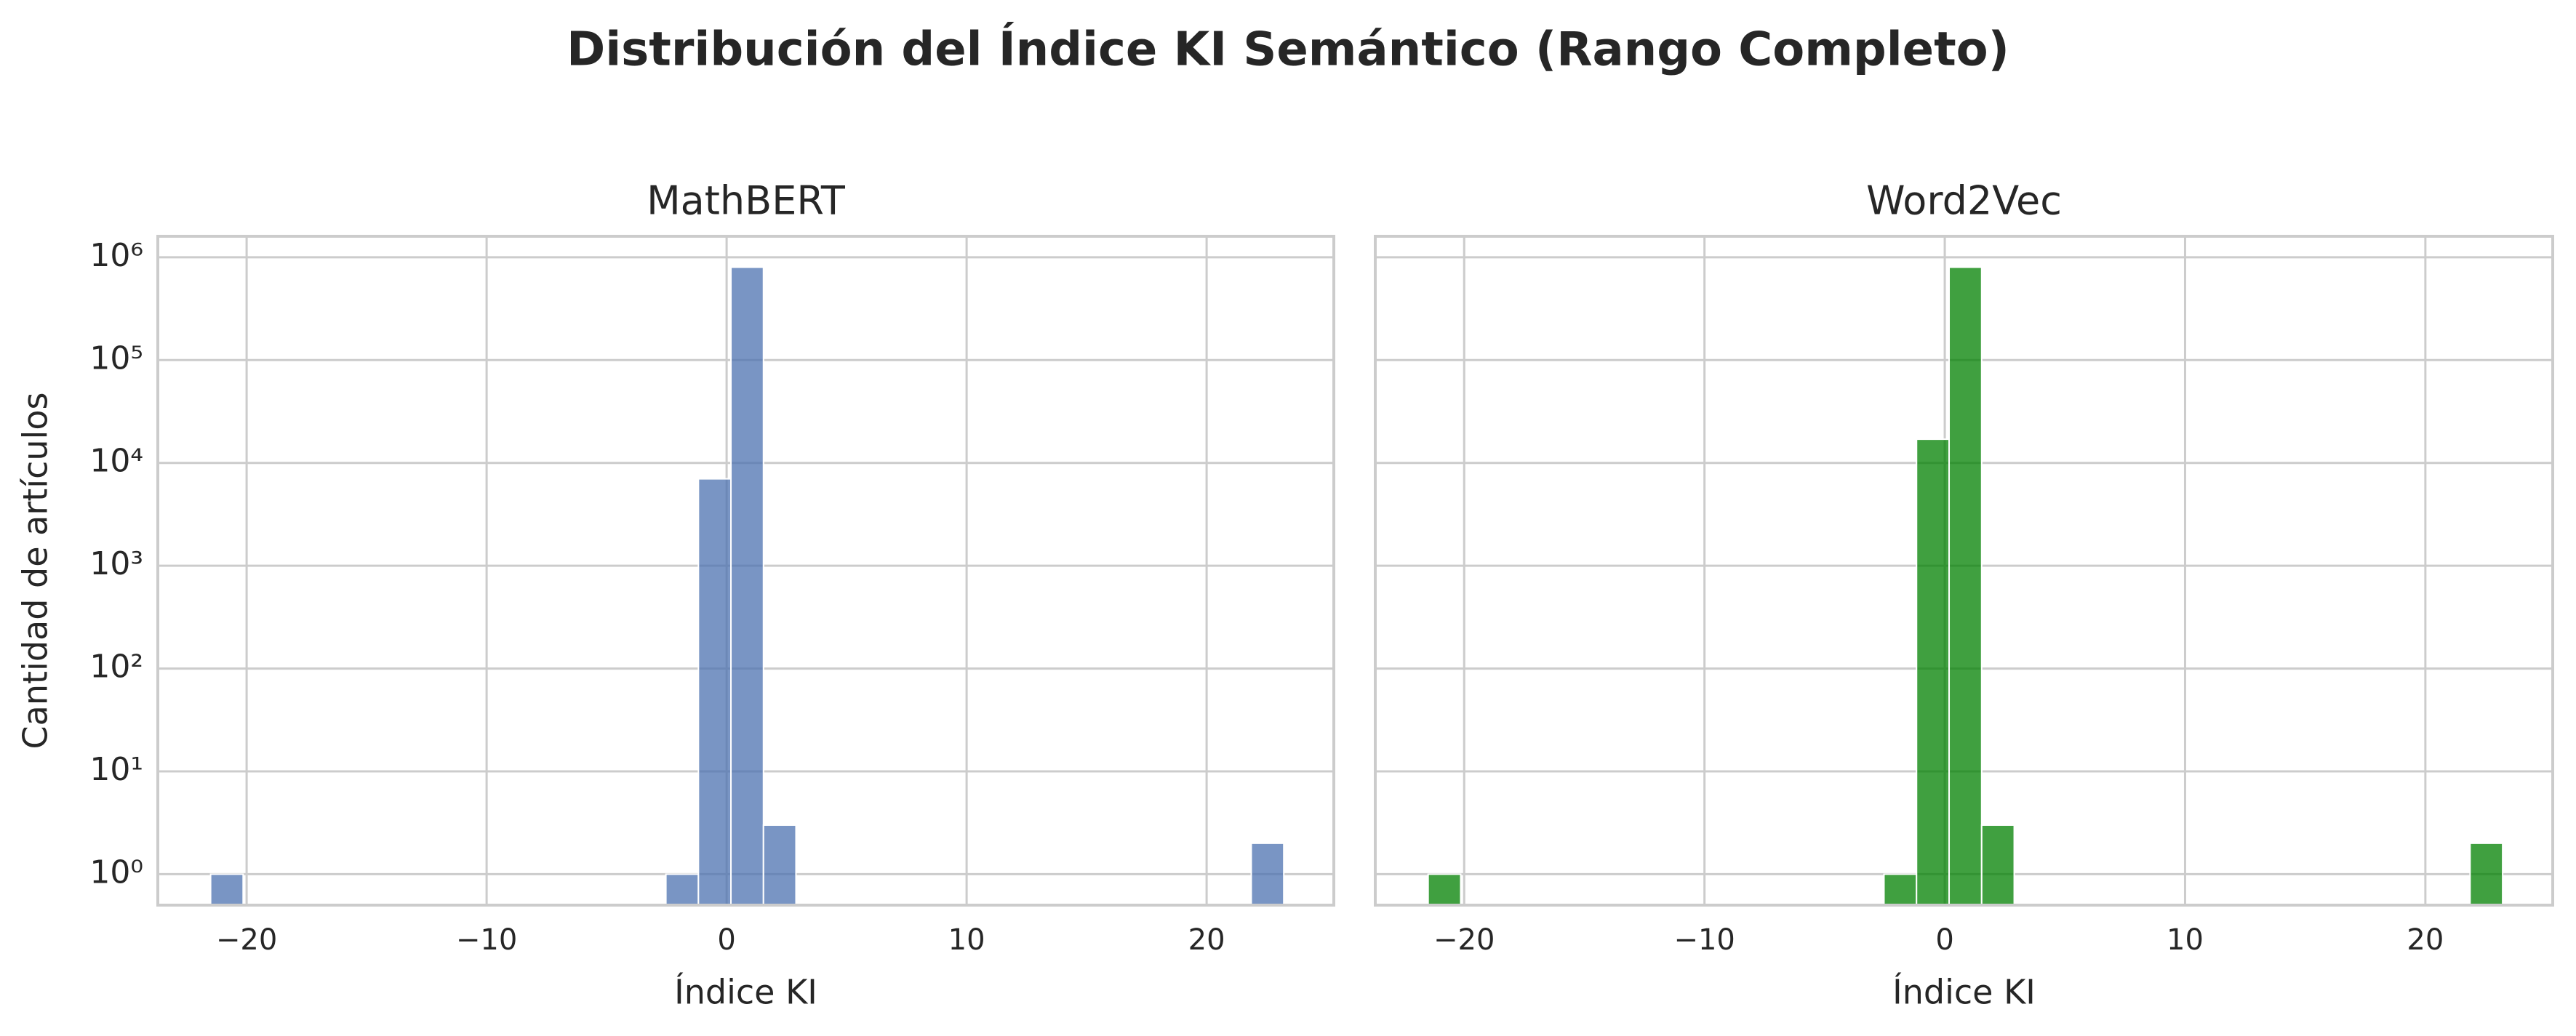 This screenshot has height=1036, width=2576. I want to click on y-tick-label: 10⁵, so click(116, 358).